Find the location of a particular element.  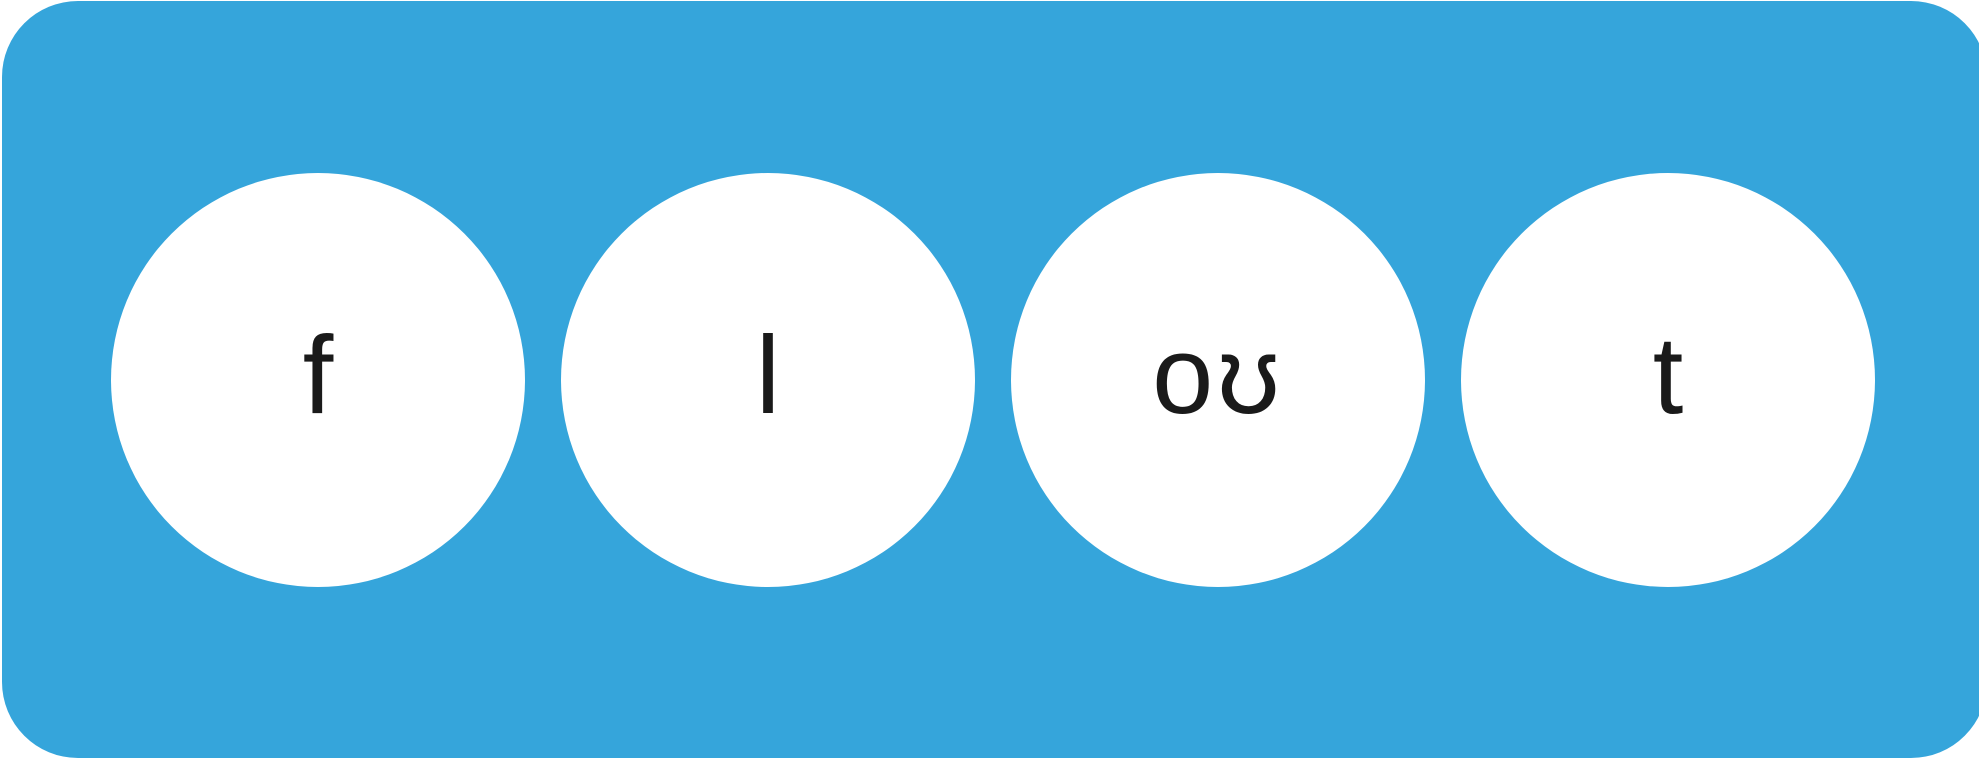

tile-label: oʊ is located at coordinates (1218, 375).